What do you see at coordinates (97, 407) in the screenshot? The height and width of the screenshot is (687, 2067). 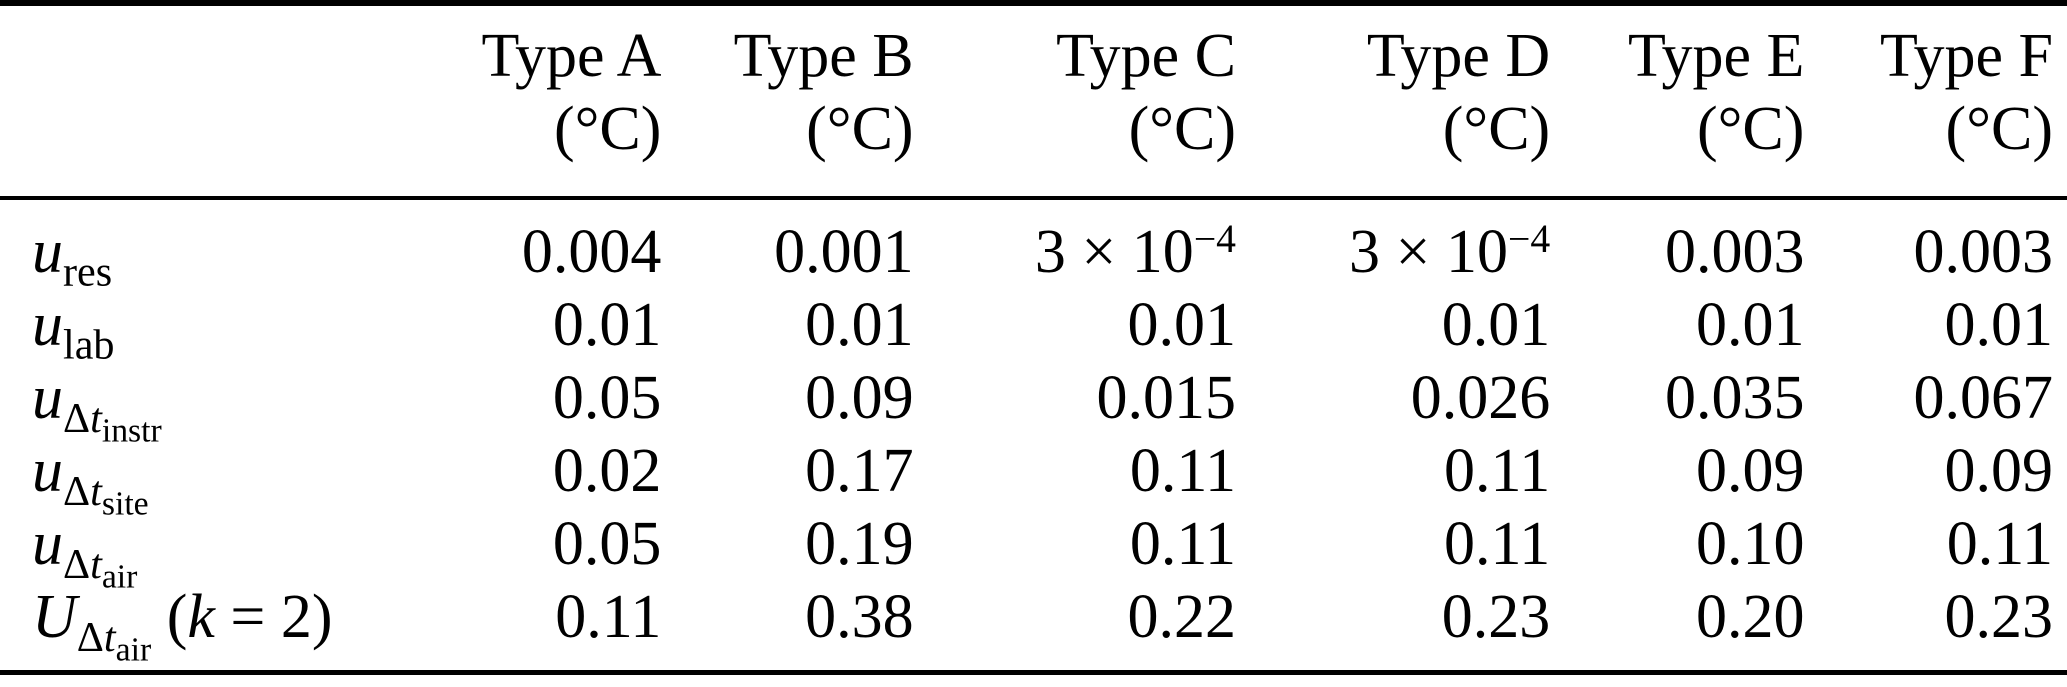 I see `row-label: uΔtinstr` at bounding box center [97, 407].